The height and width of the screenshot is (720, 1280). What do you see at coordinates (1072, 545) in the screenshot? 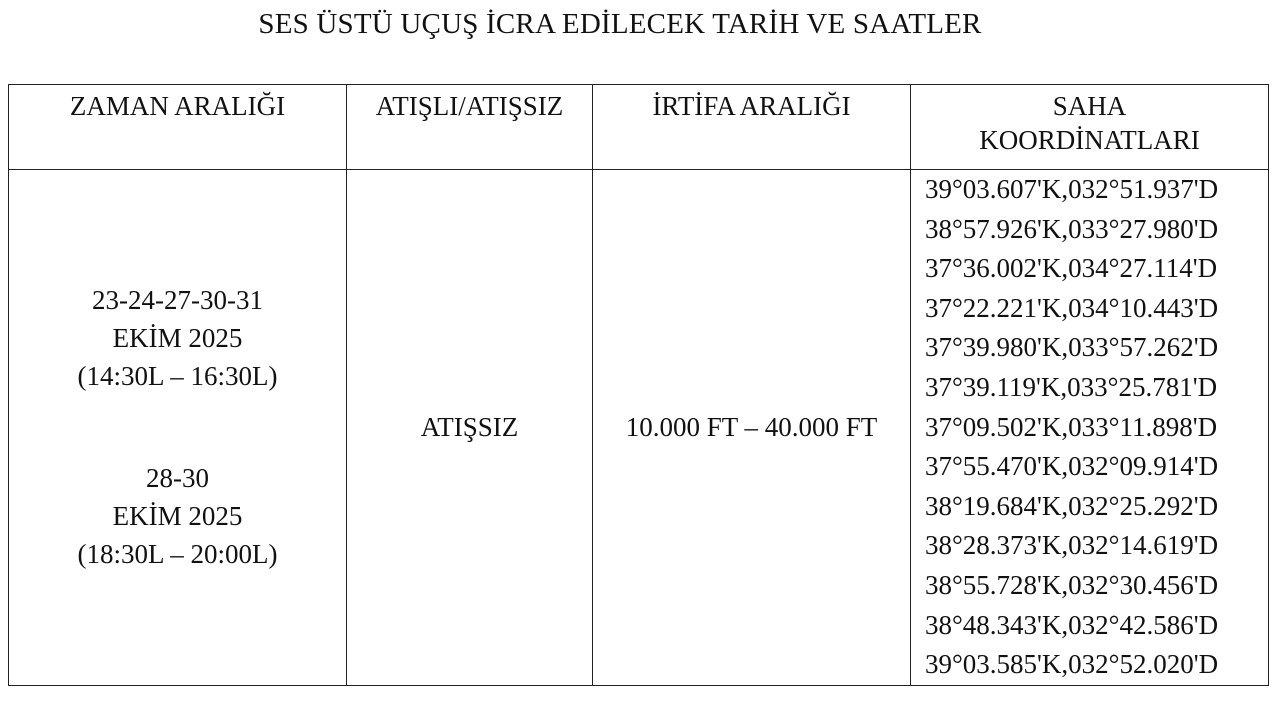
I see `coordinate: 38°28.373'K,032°14.619'D` at bounding box center [1072, 545].